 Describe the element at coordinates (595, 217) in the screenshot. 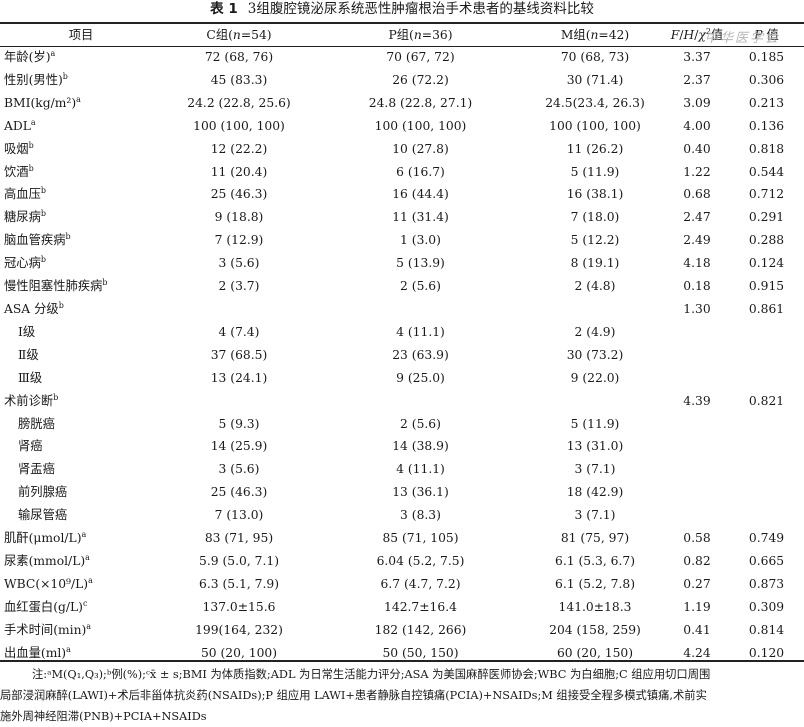

I see `cell-m-group: 7 (18.0)` at that location.